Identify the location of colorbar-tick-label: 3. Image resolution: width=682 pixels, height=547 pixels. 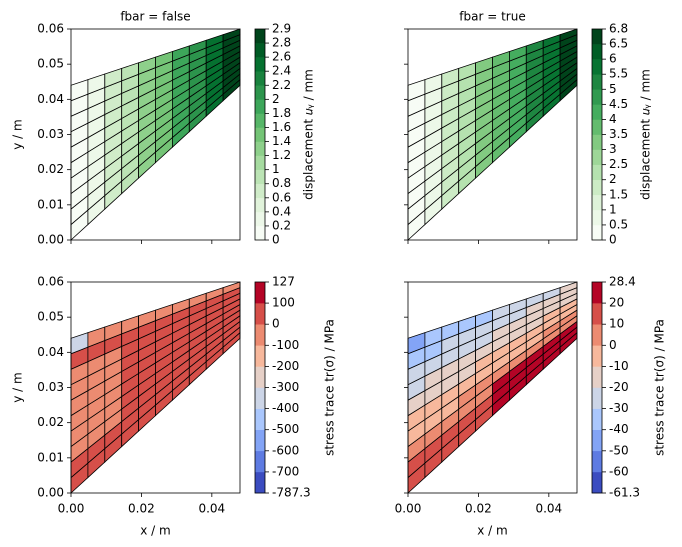
(613, 149).